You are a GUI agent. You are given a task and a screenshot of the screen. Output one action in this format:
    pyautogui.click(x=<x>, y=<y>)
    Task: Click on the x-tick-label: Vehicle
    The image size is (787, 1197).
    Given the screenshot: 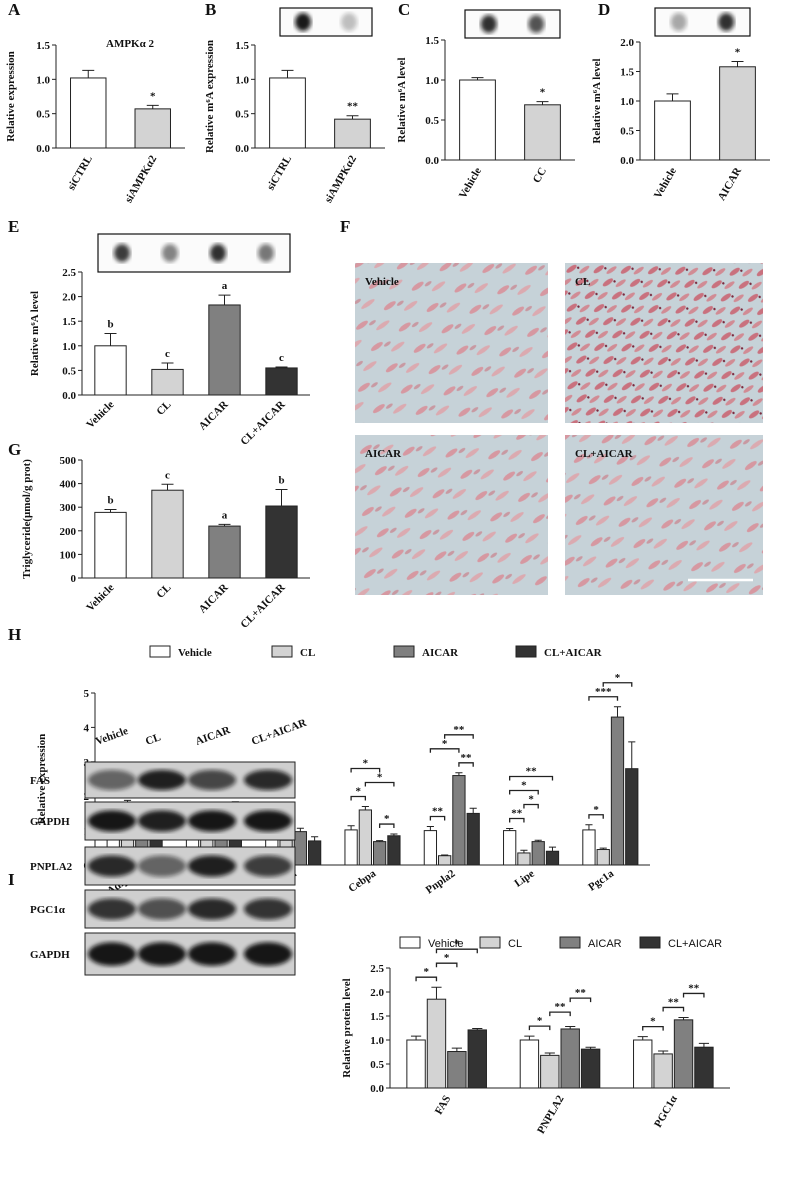 What is the action you would take?
    pyautogui.click(x=100, y=598)
    